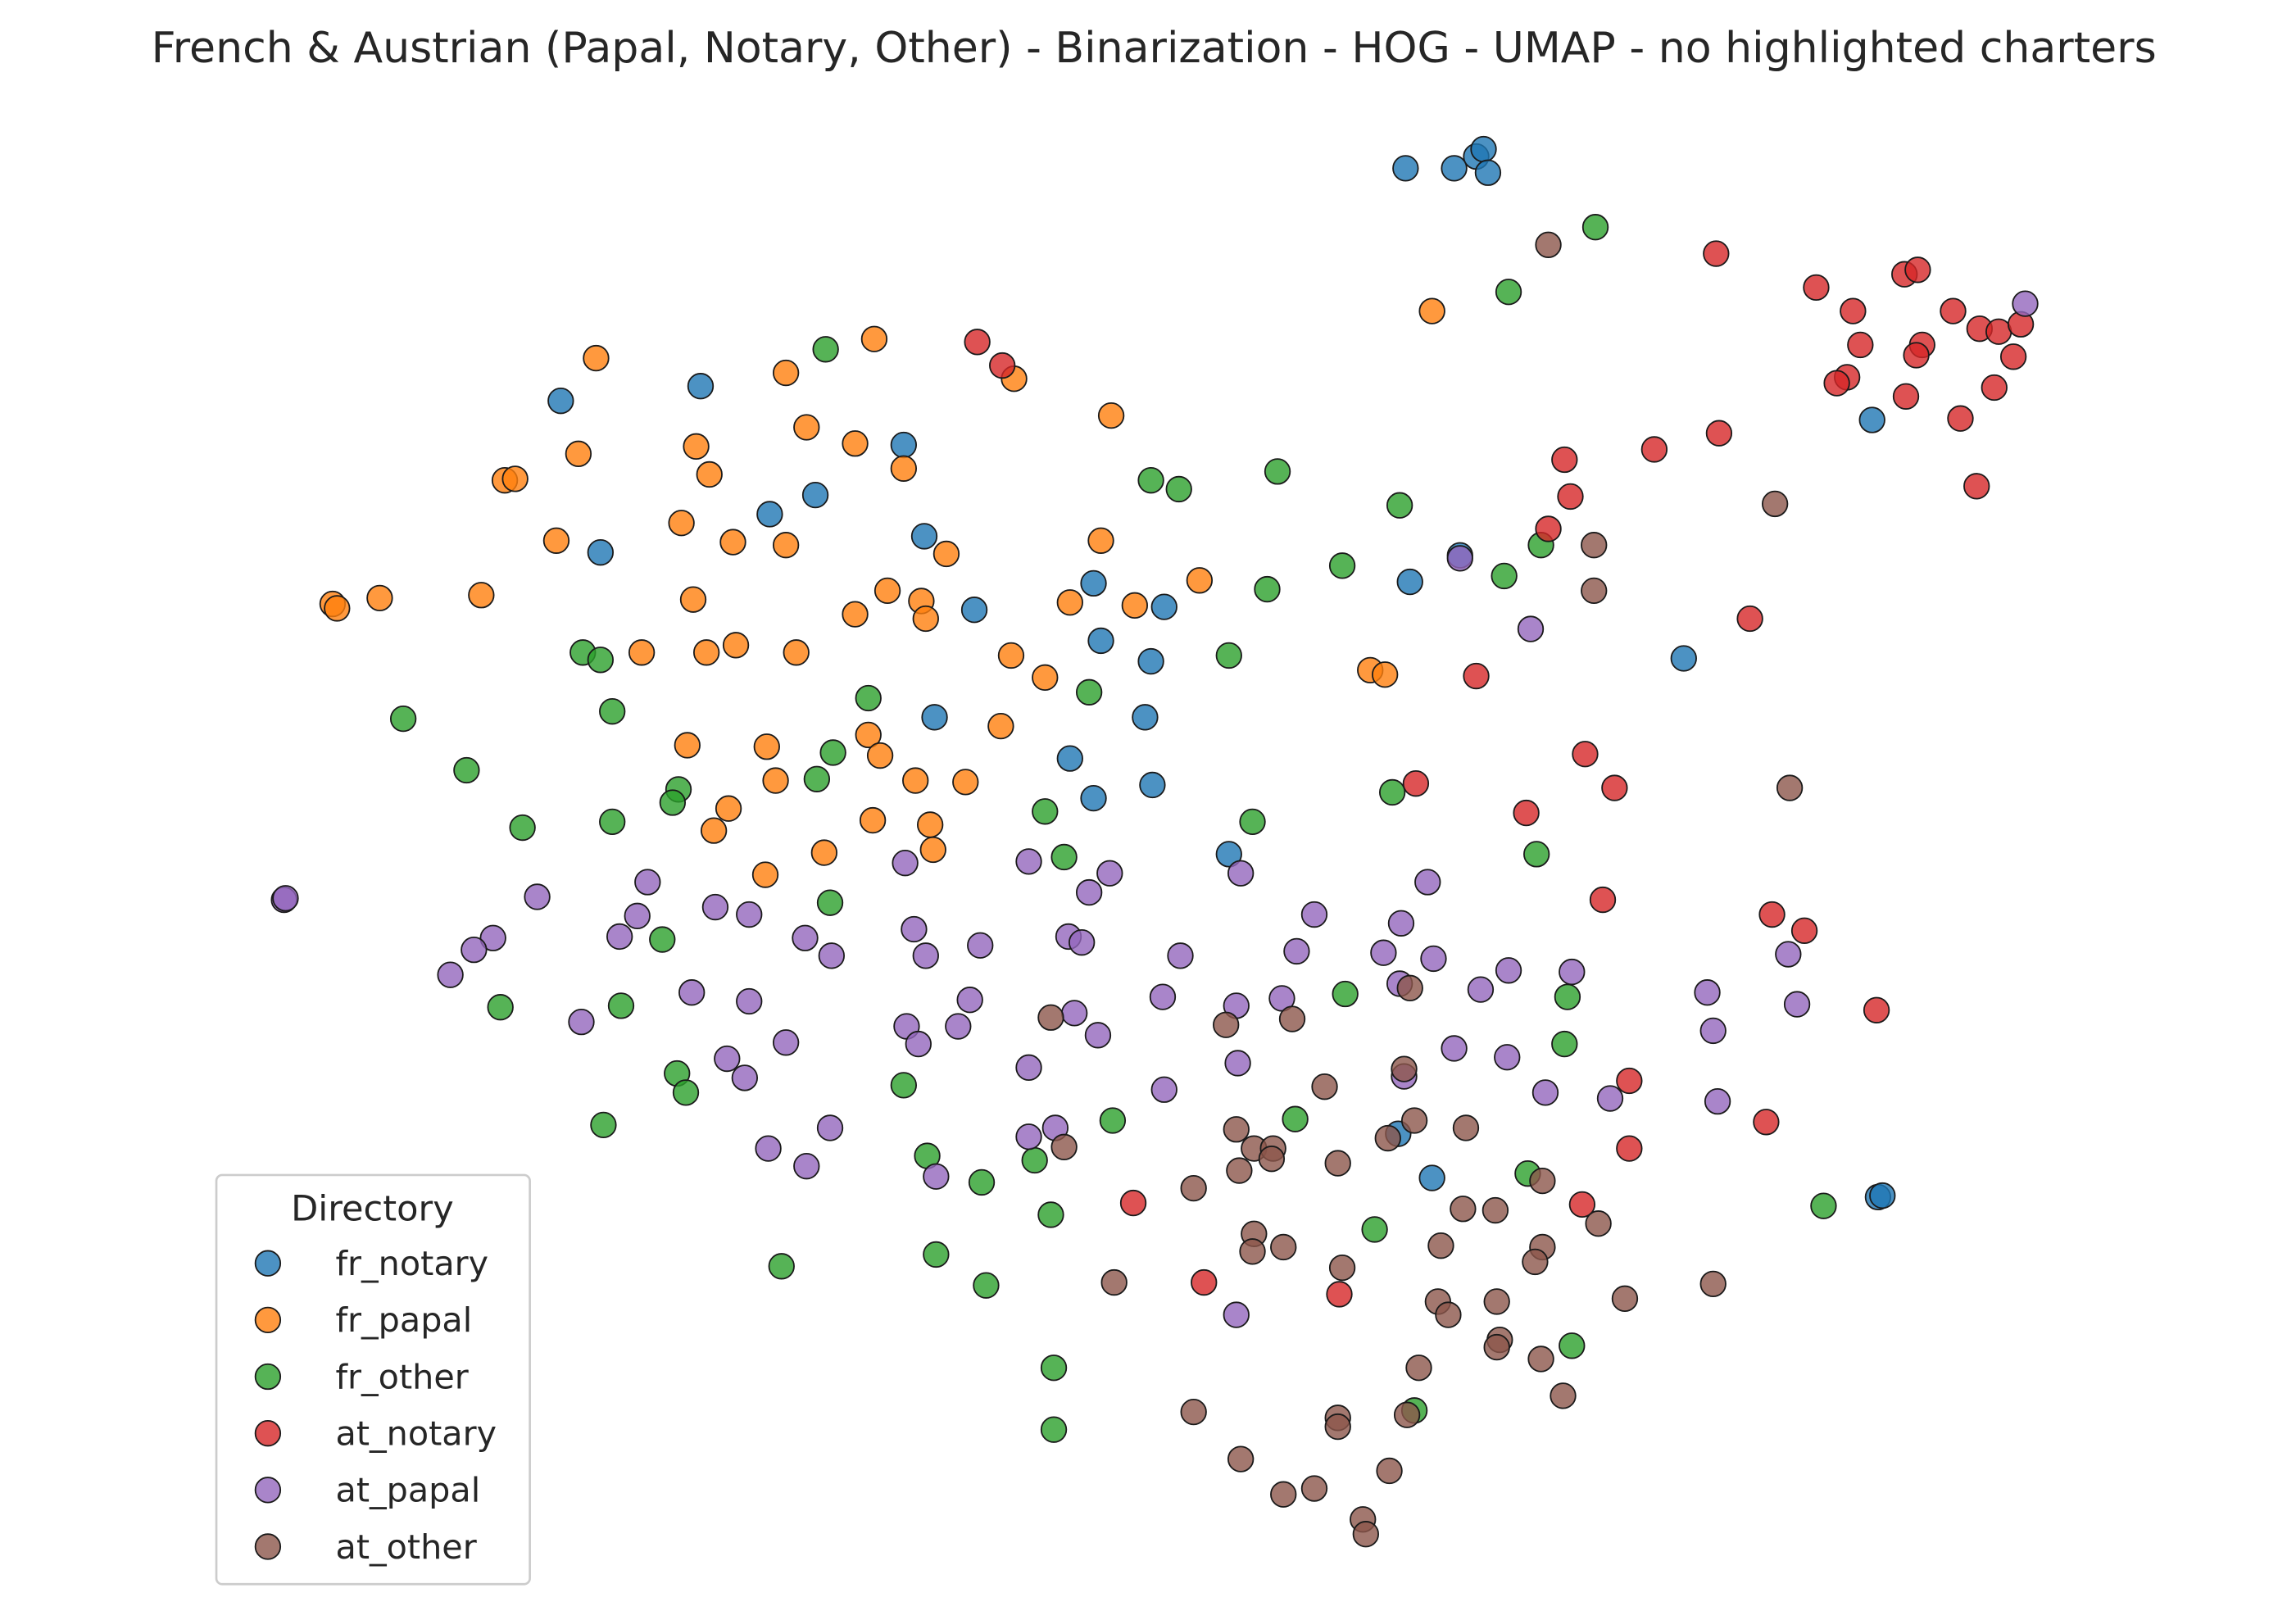 Image resolution: width=2296 pixels, height=1620 pixels. Describe the element at coordinates (268, 1377) in the screenshot. I see `legend-marker-fr_other` at that location.